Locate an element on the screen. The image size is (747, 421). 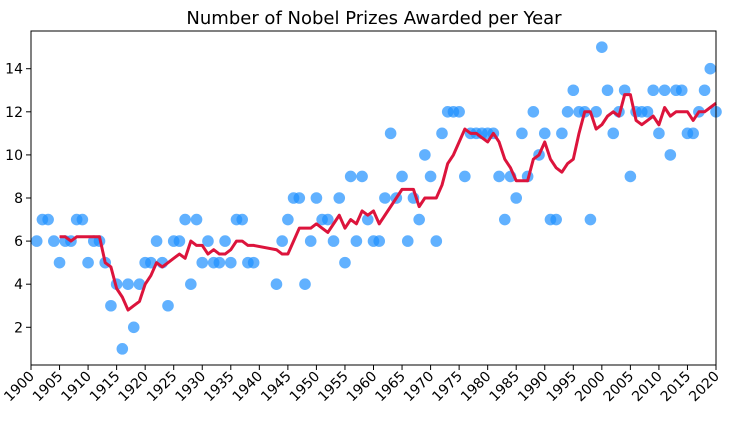
x-tick-label: 1930 is located at coordinates (191, 387).